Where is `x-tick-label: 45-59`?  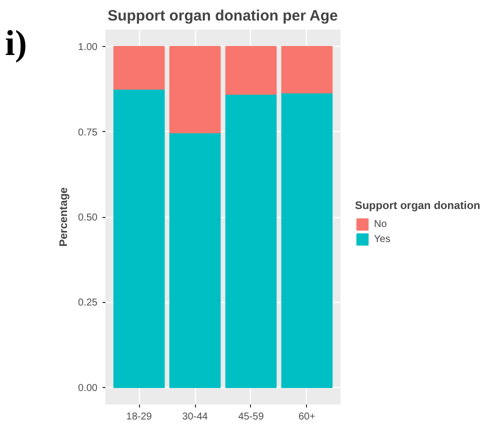 x-tick-label: 45-59 is located at coordinates (251, 417).